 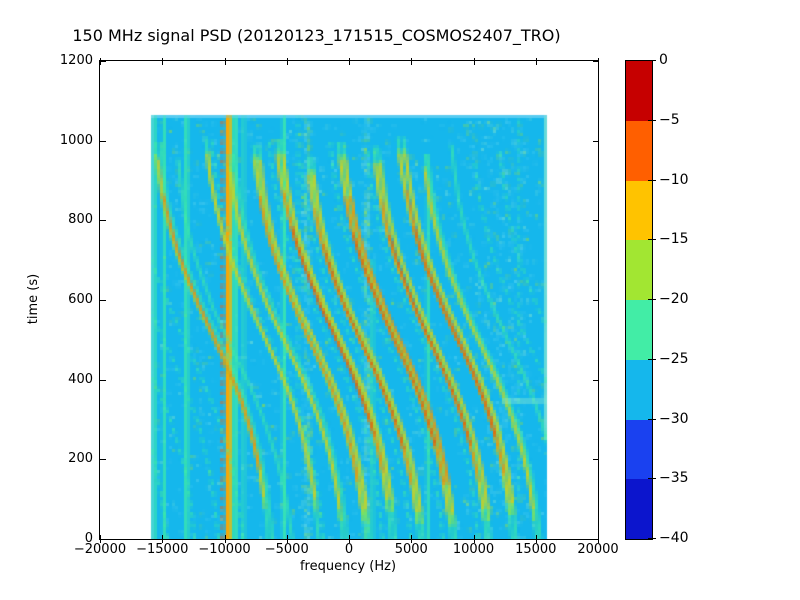 What do you see at coordinates (100, 549) in the screenshot?
I see `x-tick-label: −20000` at bounding box center [100, 549].